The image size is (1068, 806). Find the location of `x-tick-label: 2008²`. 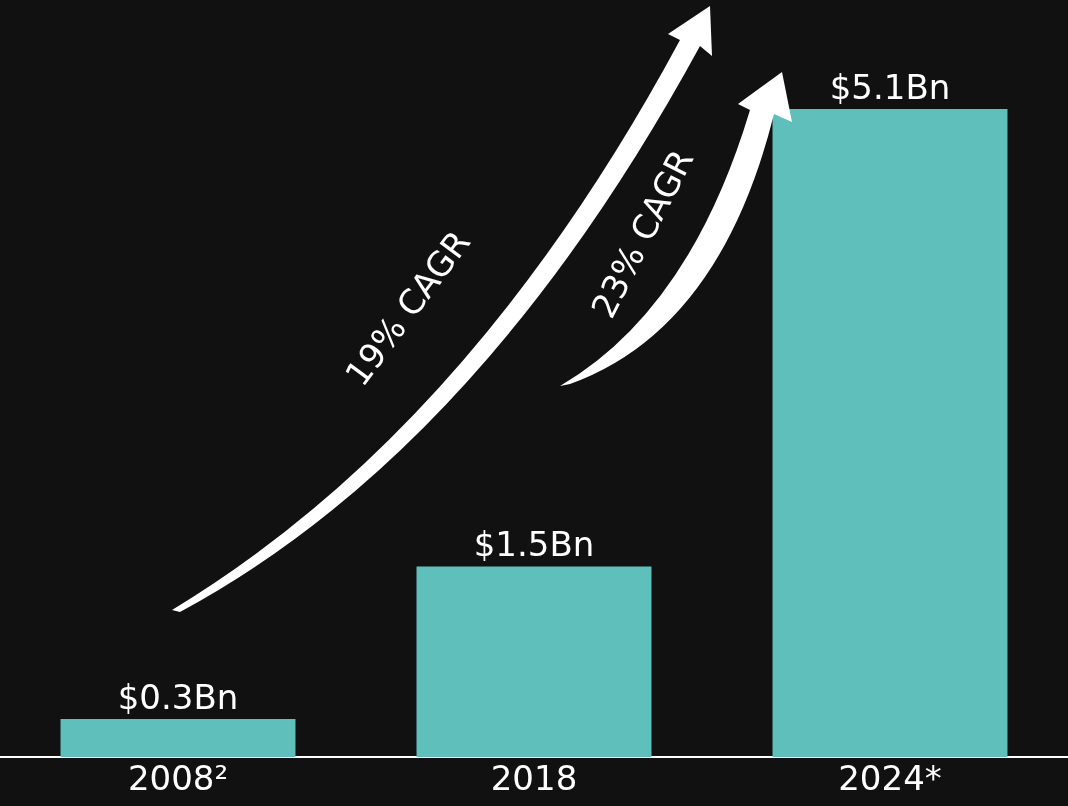

x-tick-label: 2008² is located at coordinates (178, 778).